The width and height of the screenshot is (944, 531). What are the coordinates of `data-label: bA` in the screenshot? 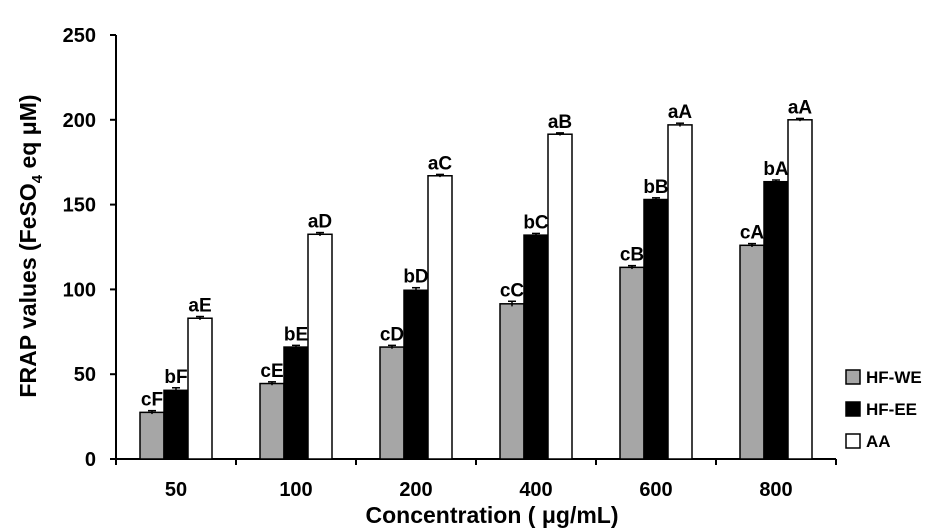 It's located at (776, 169).